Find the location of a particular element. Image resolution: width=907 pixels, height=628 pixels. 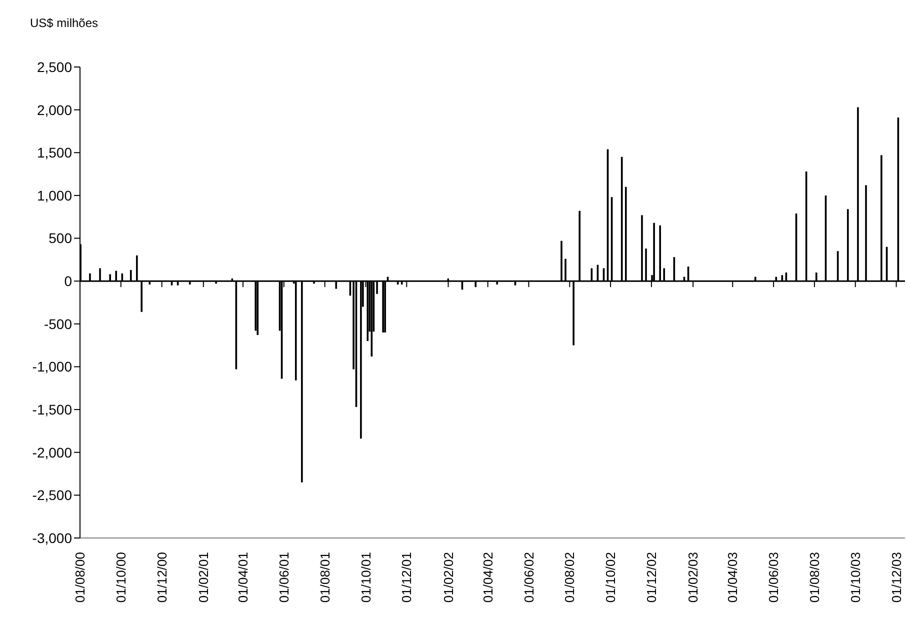

y-tick-label: -3,000 is located at coordinates (52, 538).